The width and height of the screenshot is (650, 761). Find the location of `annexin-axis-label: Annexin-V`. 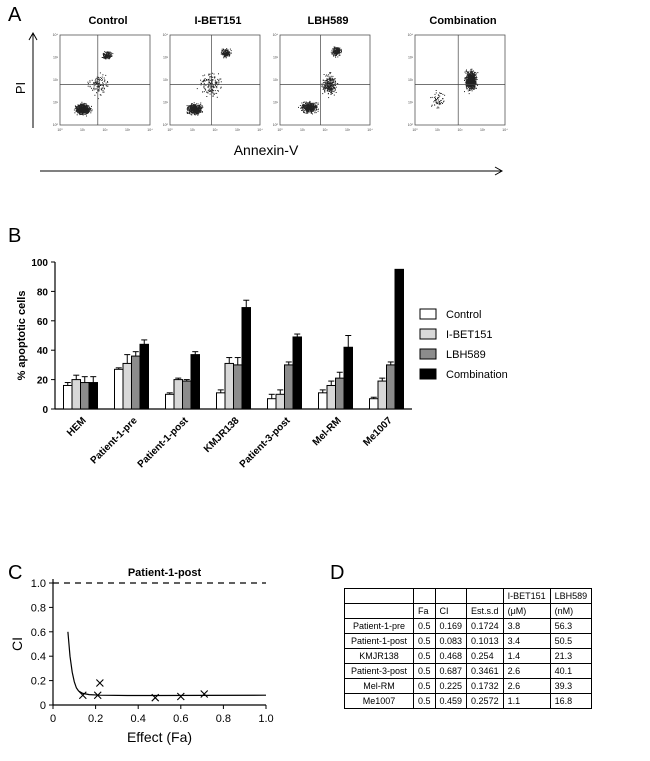

annexin-axis-label: Annexin-V is located at coordinates (266, 150).